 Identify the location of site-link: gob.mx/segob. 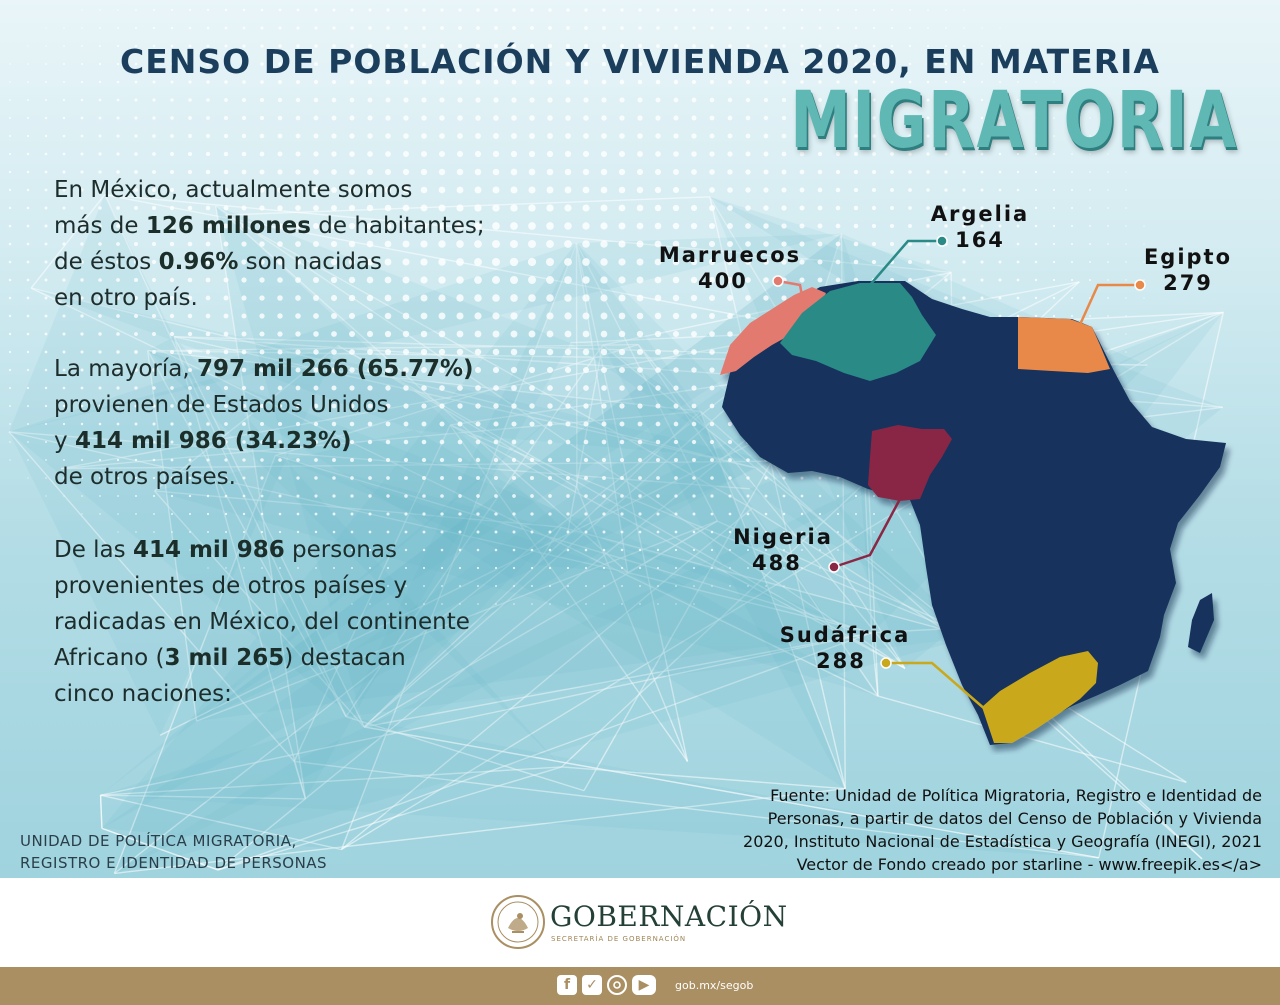
(714, 985).